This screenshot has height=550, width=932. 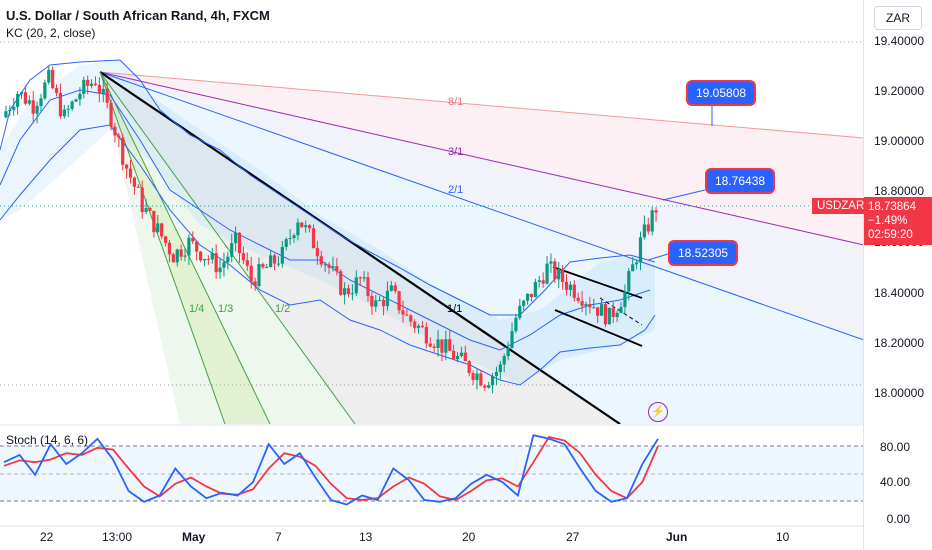 I want to click on fan-label-1-4: 1/4, so click(x=197, y=309).